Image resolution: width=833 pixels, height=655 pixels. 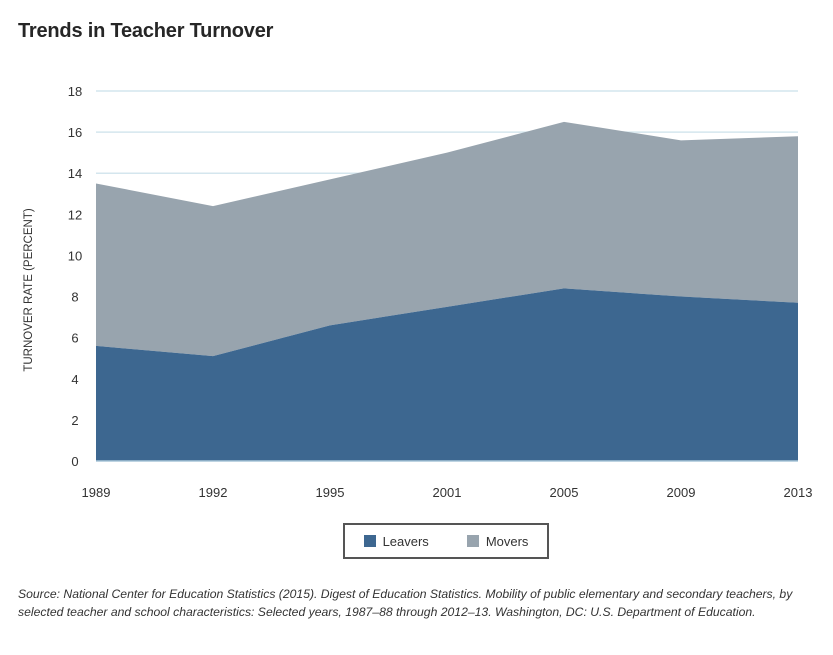 What do you see at coordinates (74, 338) in the screenshot?
I see `y-tick-label: 6` at bounding box center [74, 338].